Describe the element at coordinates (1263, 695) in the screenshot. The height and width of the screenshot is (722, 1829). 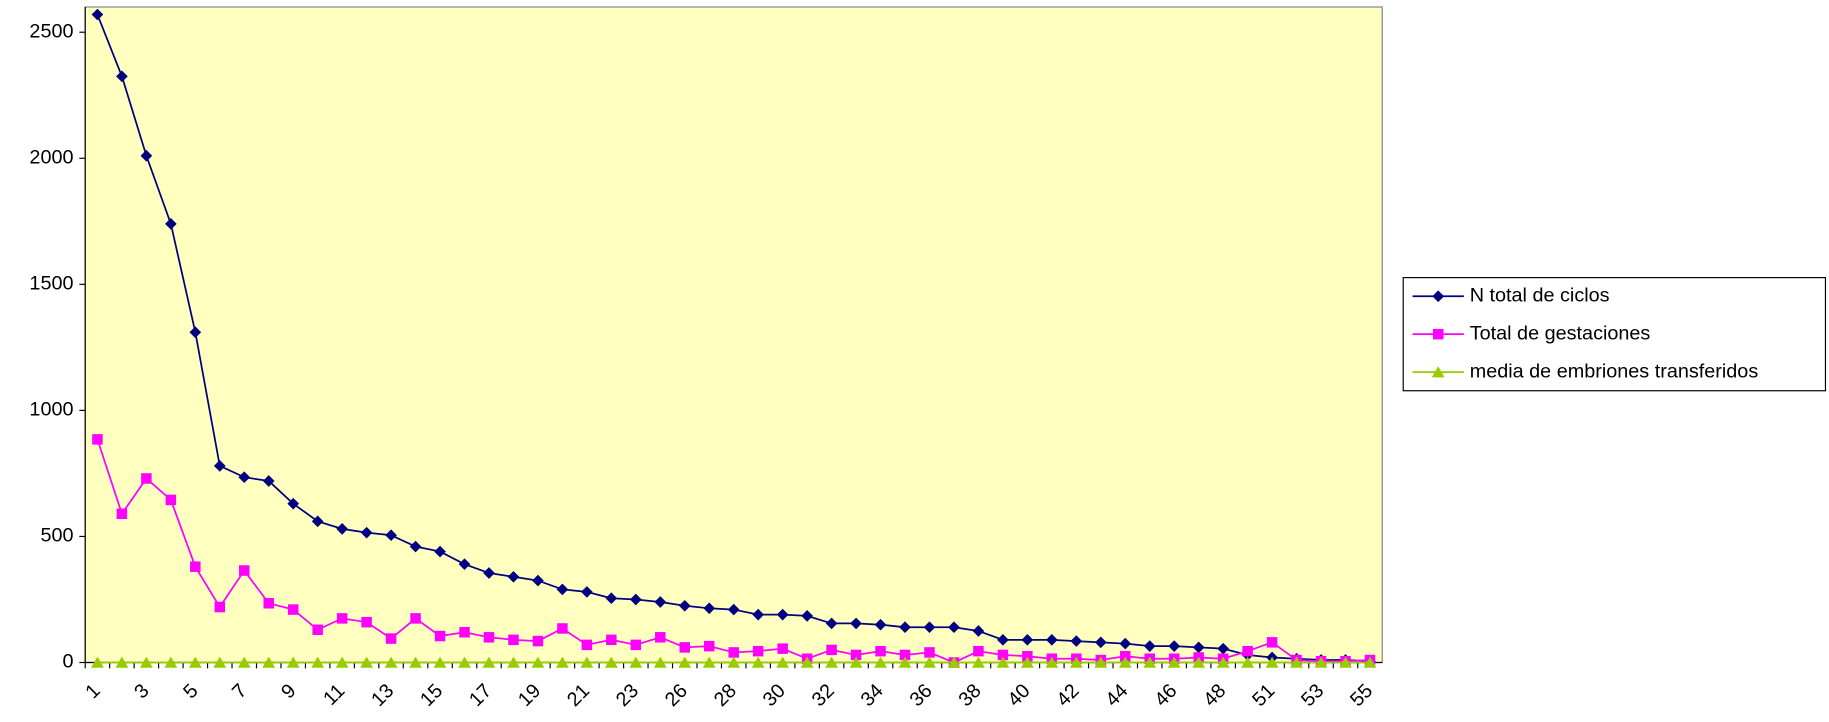
I see `x-tick-label: 51` at that location.